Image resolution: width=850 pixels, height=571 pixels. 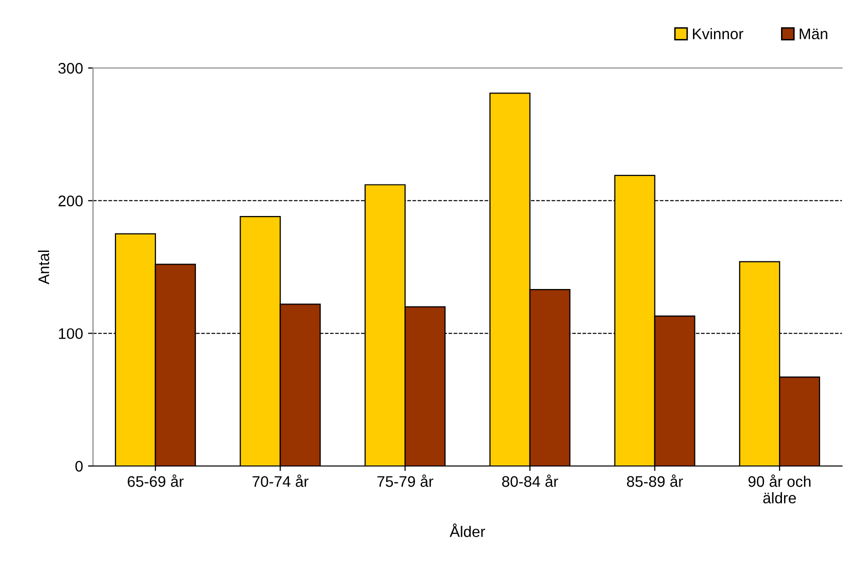 I want to click on x-tick-label: 65-69 år, so click(x=156, y=480).